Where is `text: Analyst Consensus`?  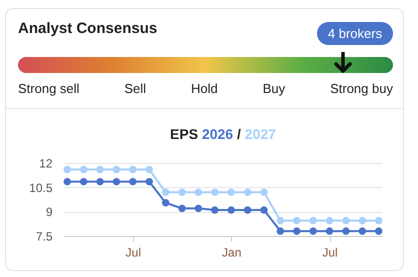 text: Analyst Consensus is located at coordinates (88, 28).